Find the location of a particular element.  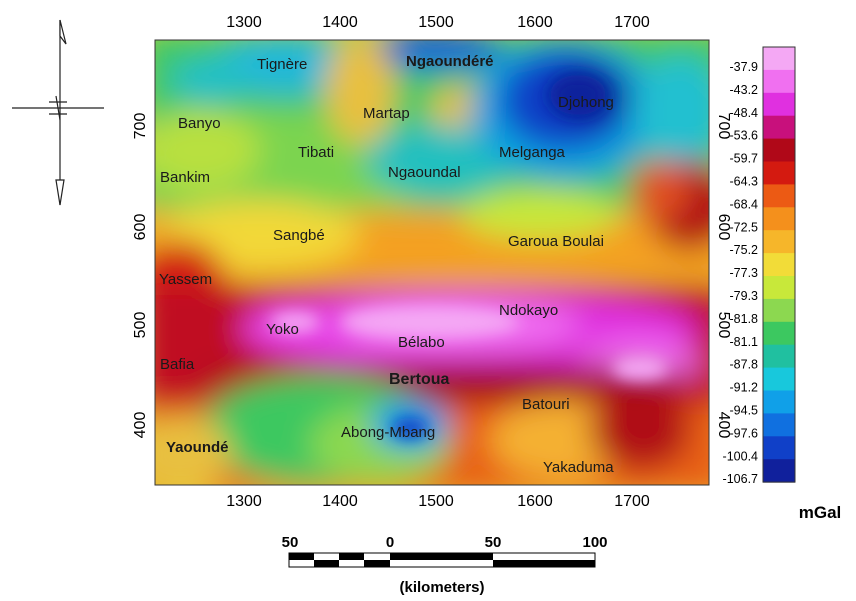

colorbar-tick-label: -53.6 is located at coordinates (744, 136).